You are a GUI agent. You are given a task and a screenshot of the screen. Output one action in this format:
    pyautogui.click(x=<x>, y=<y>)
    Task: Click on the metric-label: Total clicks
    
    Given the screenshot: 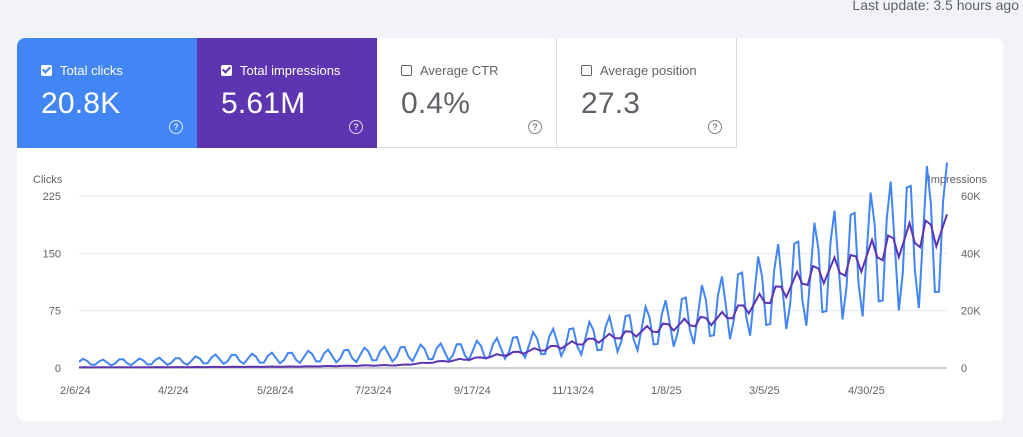 What is the action you would take?
    pyautogui.click(x=91, y=70)
    